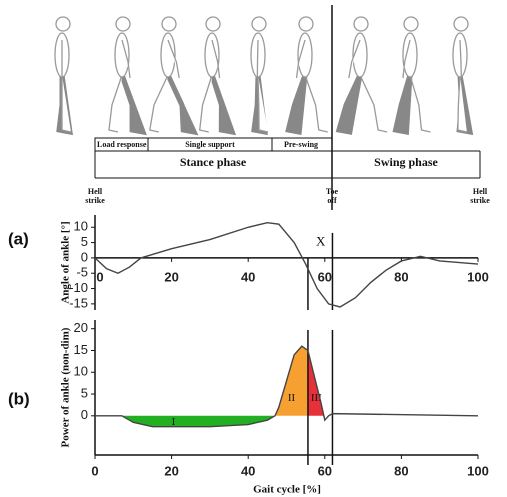 This screenshot has width=507, height=497. Describe the element at coordinates (82, 272) in the screenshot. I see `y-tick-label: -5` at that location.